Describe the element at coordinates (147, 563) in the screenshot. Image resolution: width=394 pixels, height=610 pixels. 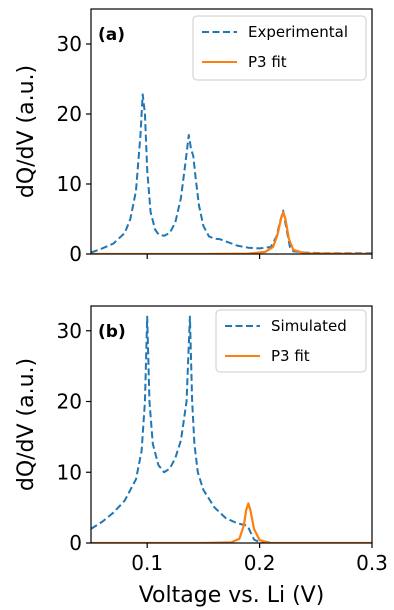
I see `x-tick-label: 0.1` at that location.